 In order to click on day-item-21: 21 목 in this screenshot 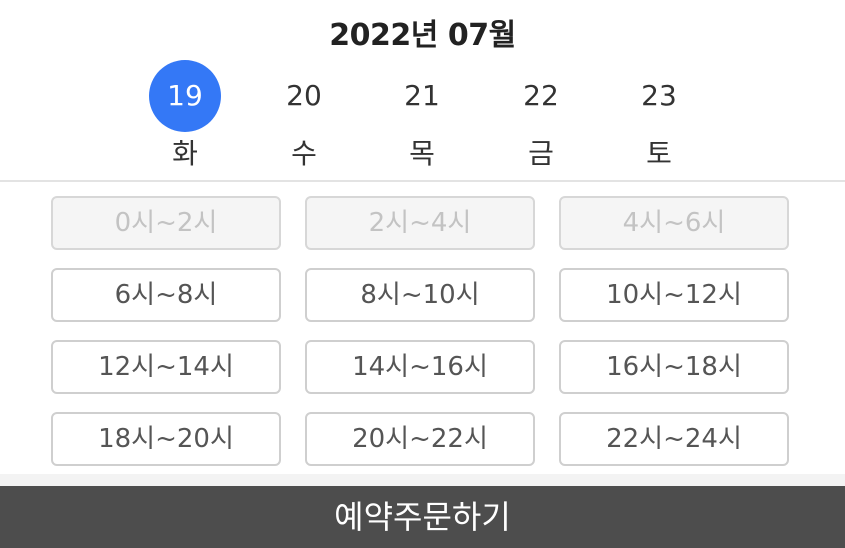, I will do `click(422, 119)`.